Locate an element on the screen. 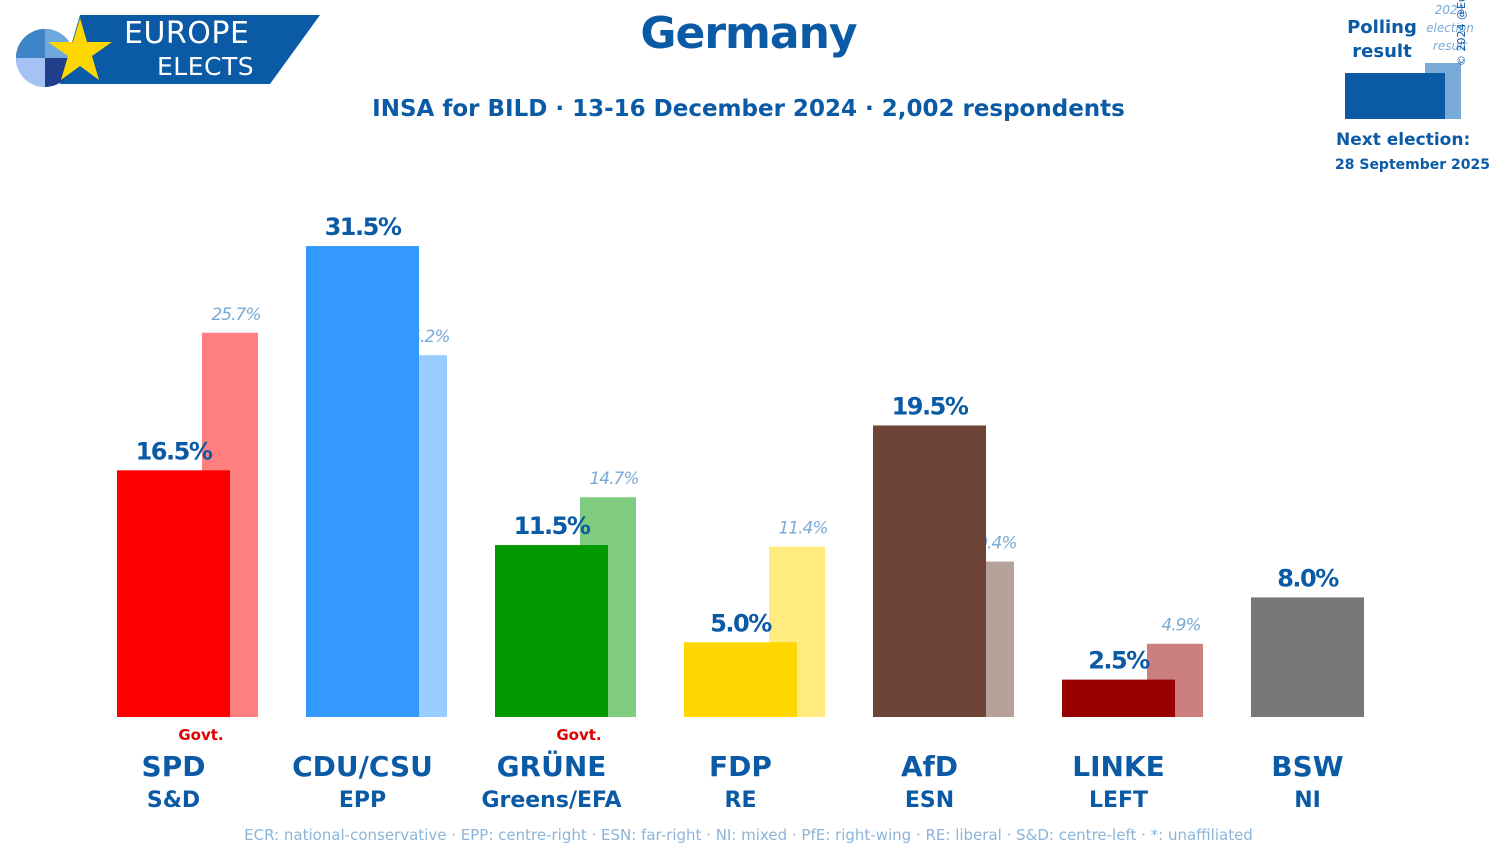 The width and height of the screenshot is (1497, 855). label-poll-4: 19.5% is located at coordinates (930, 406).